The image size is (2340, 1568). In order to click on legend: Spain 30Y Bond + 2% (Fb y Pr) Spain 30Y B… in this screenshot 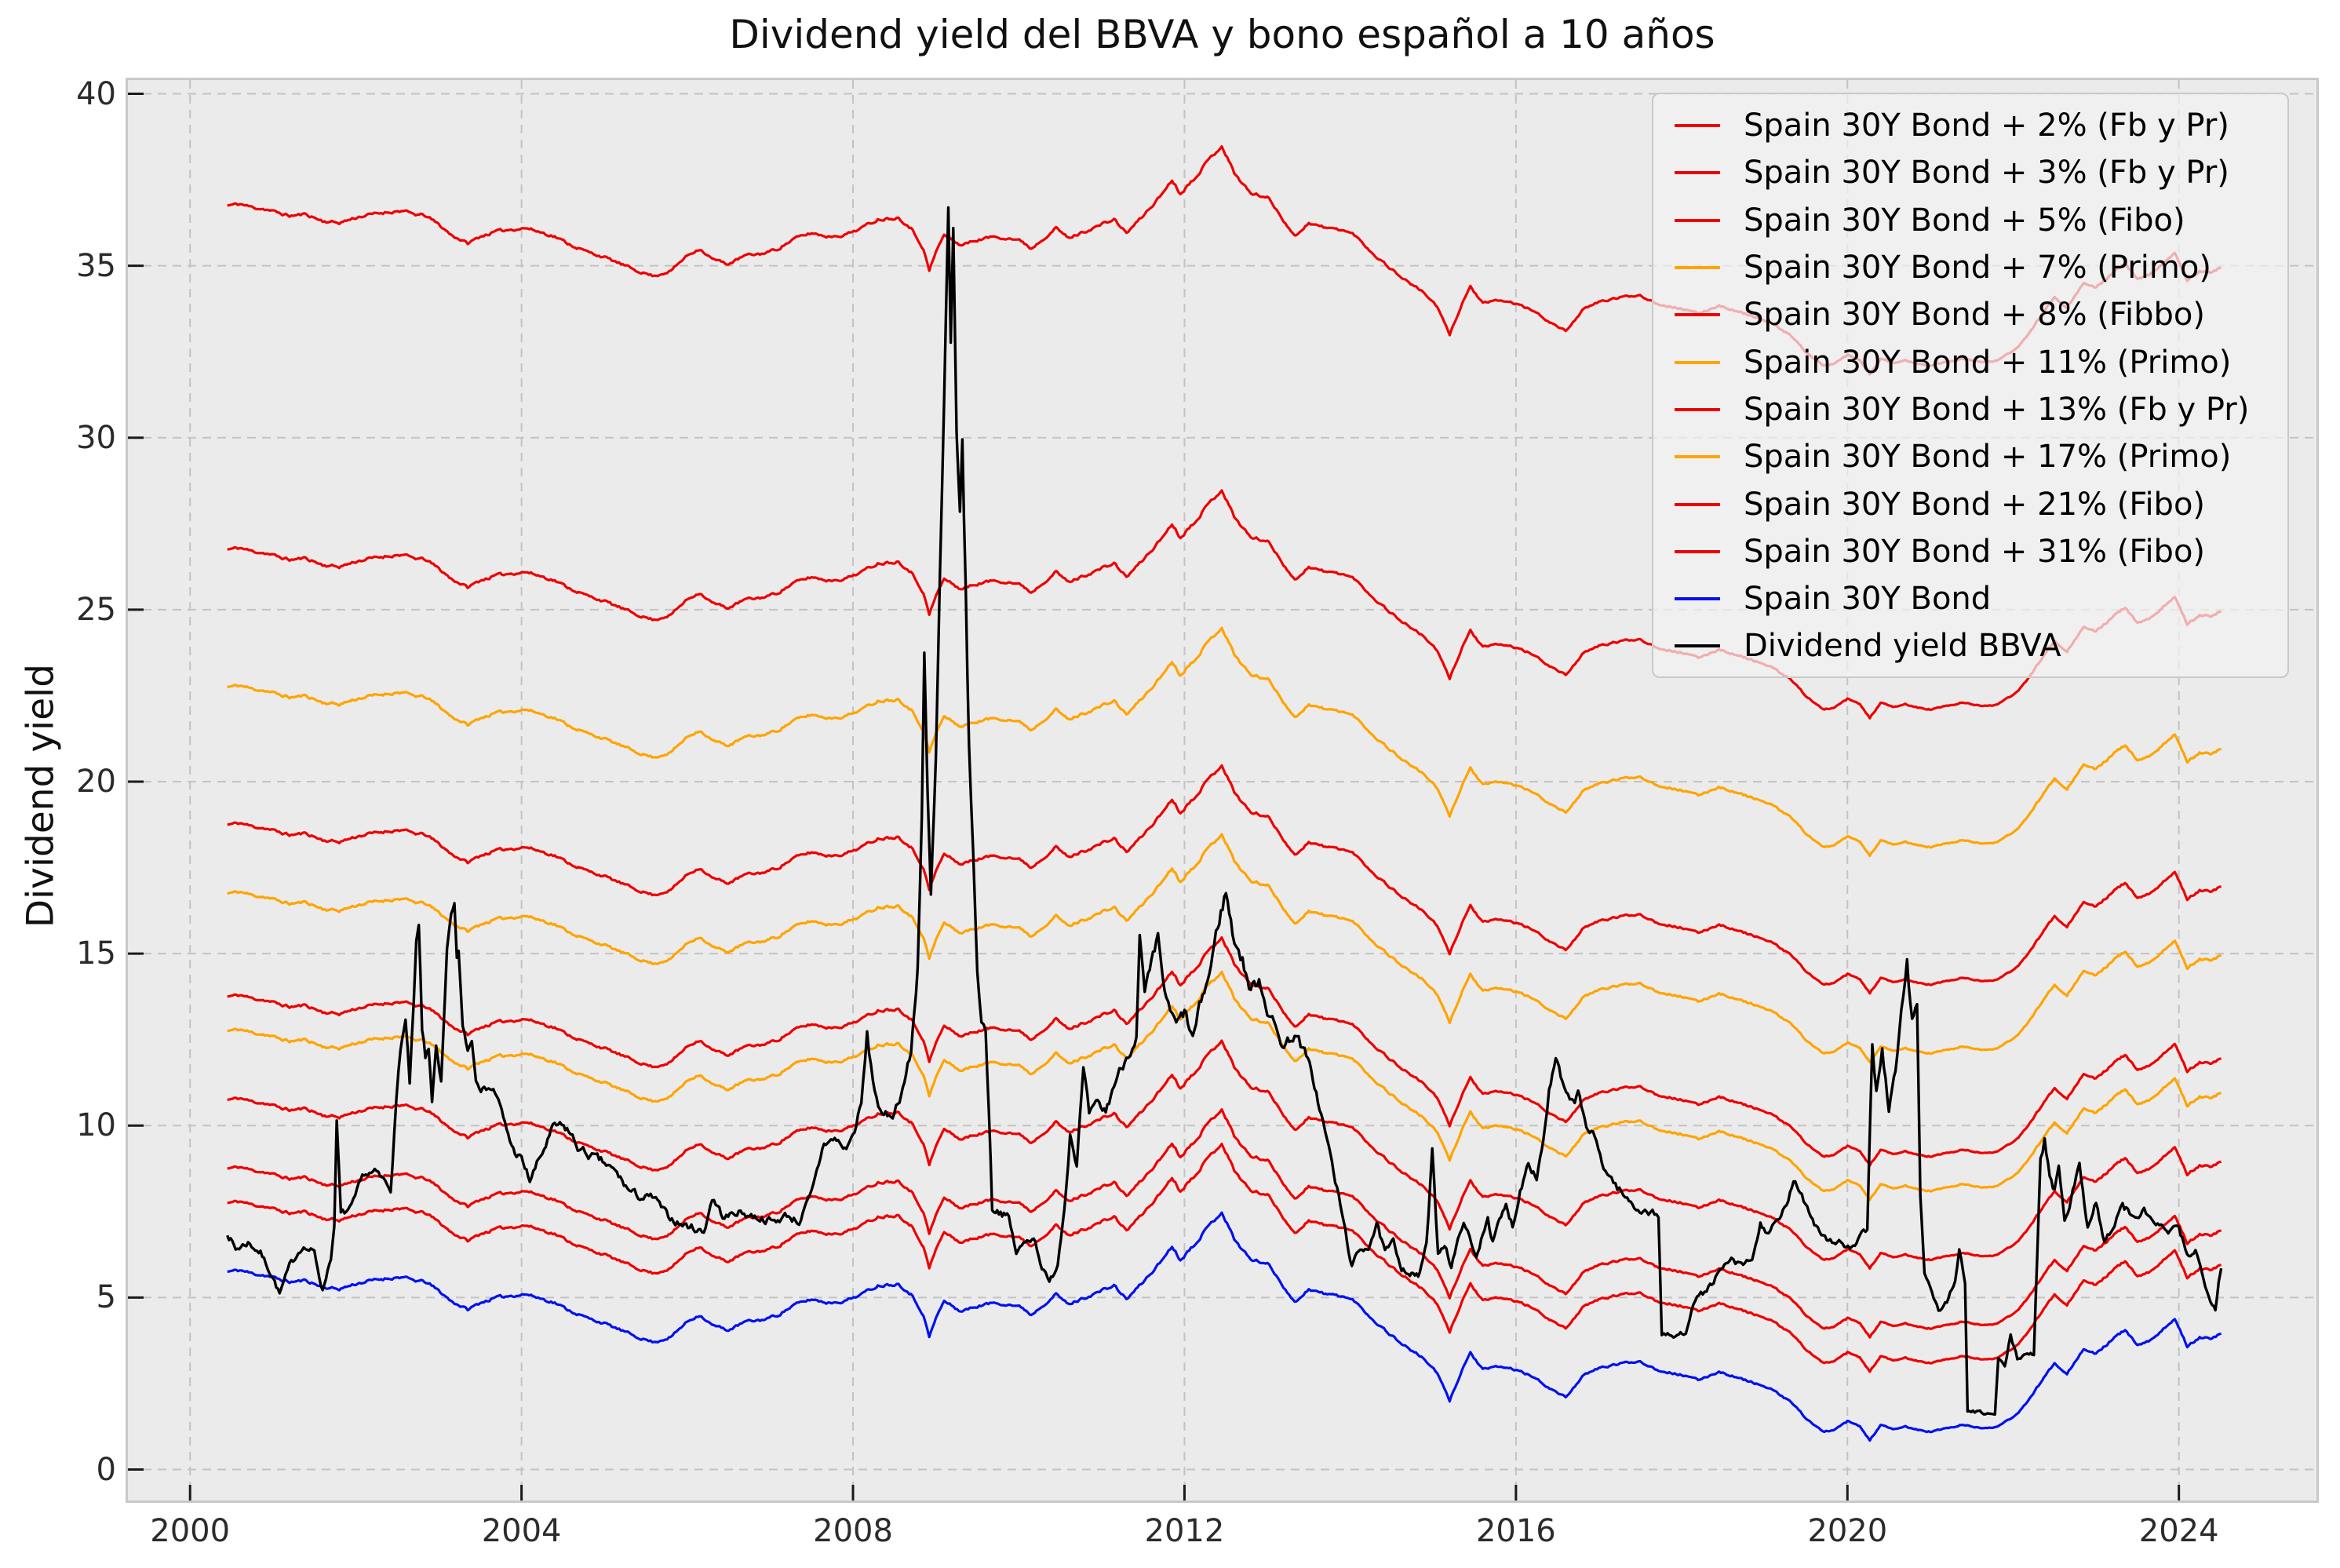, I will do `click(1970, 385)`.